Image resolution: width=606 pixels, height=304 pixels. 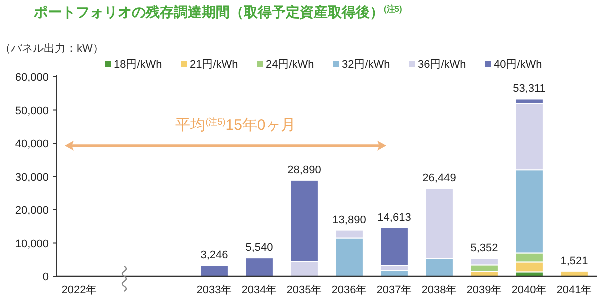 I want to click on x-tick-label: 2036年, so click(x=350, y=290).